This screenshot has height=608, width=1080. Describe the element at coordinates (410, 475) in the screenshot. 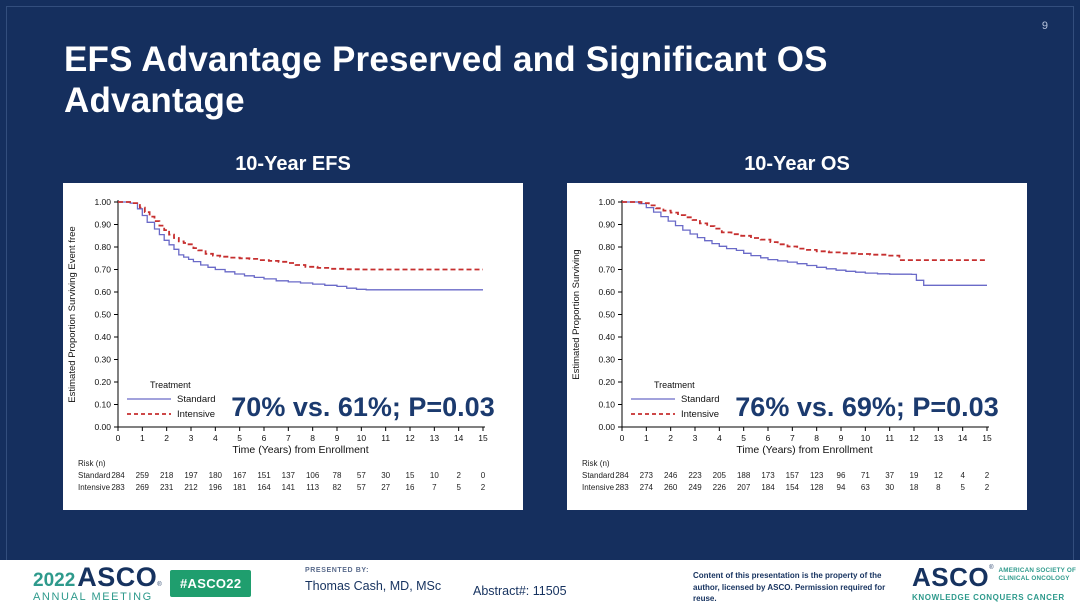

I see `risk-value: 15` at that location.